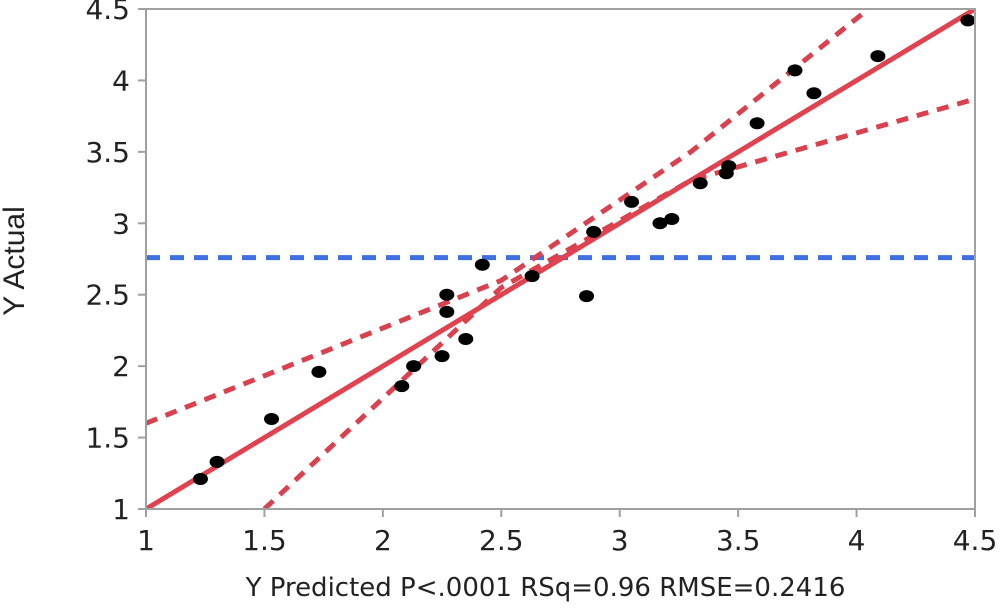 The image size is (1000, 608). What do you see at coordinates (738, 540) in the screenshot?
I see `x-tick-label: 3.5` at bounding box center [738, 540].